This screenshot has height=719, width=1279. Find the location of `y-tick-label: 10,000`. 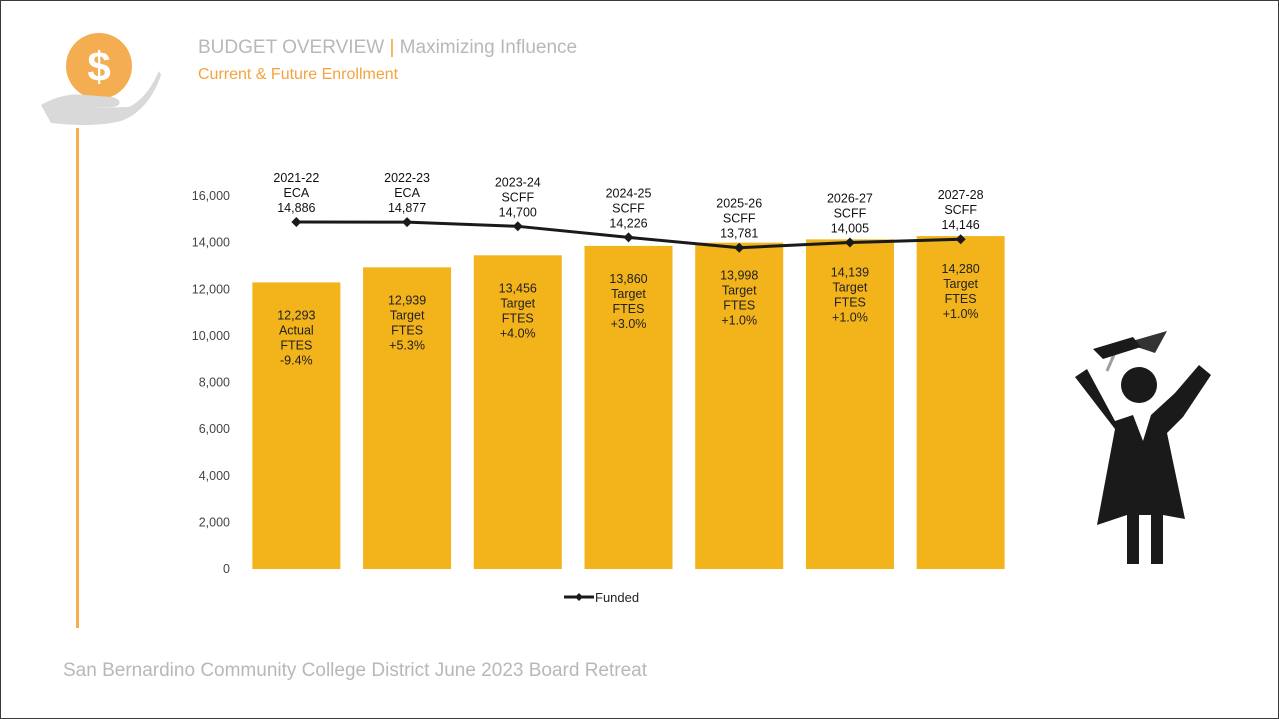

y-tick-label: 10,000 is located at coordinates (211, 336).